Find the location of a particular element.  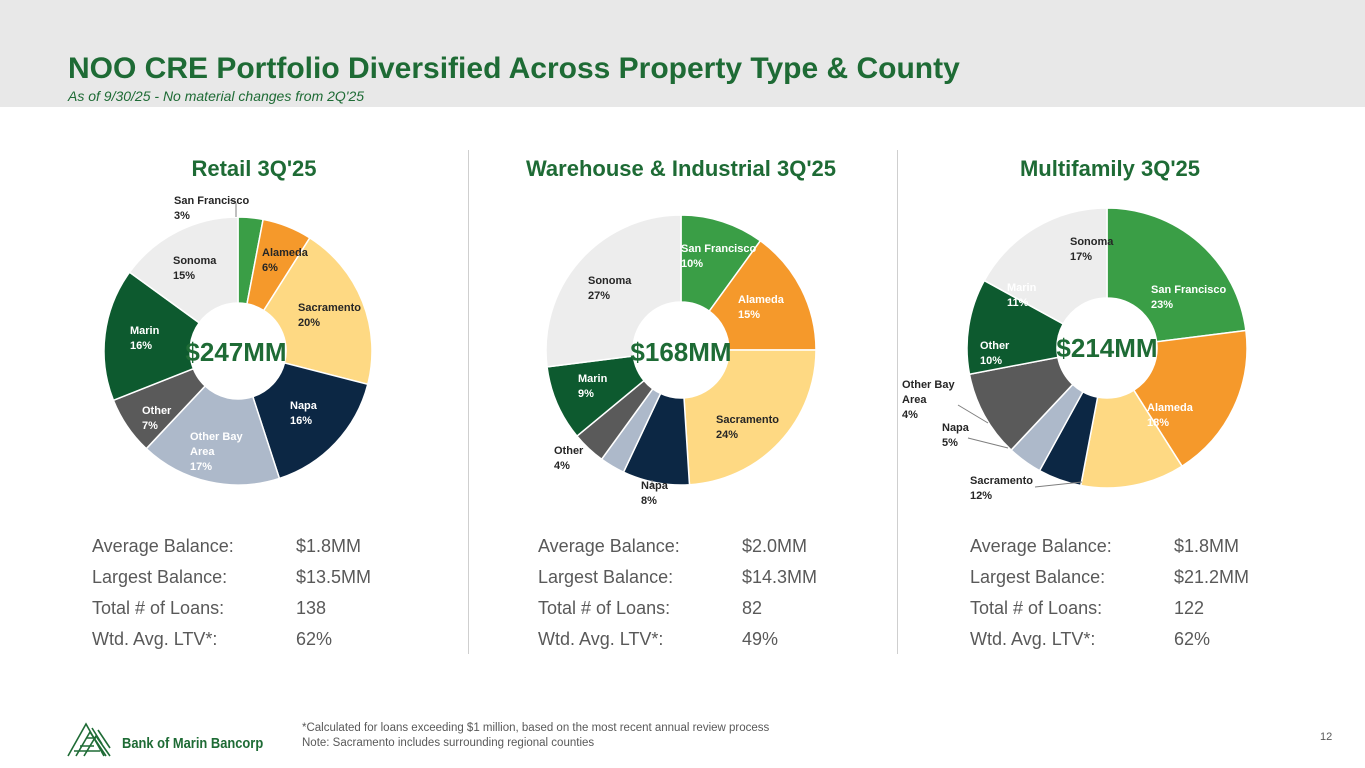

slice-marin is located at coordinates (152, 336).